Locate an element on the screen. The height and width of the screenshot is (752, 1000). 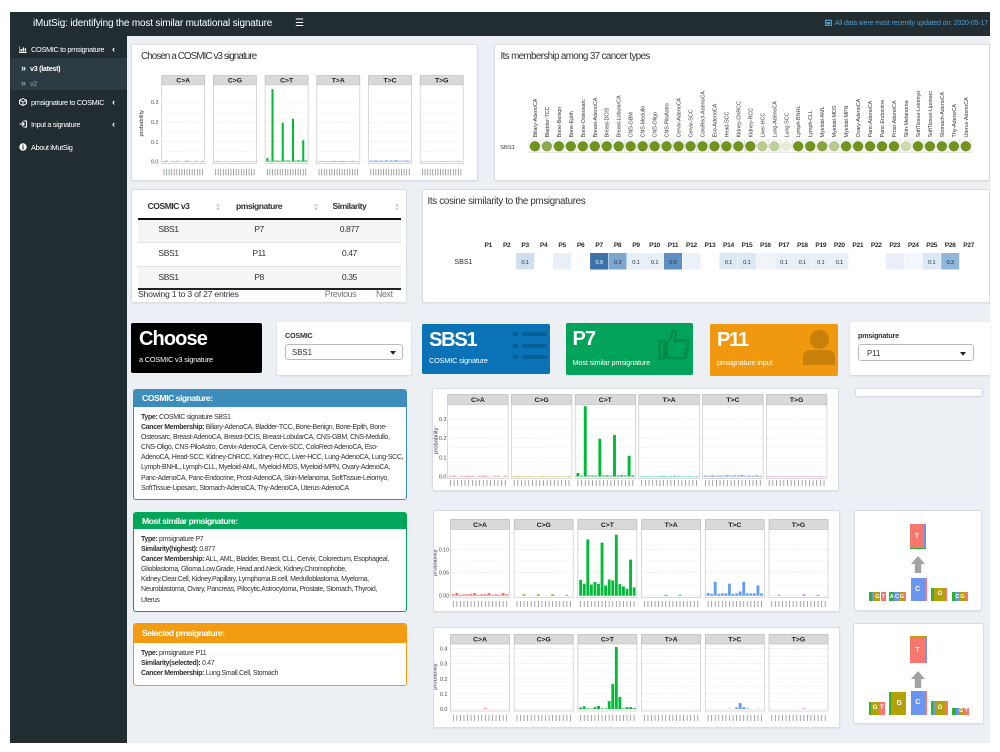
svg-text: CNS-PiloAstro is located at coordinates (668, 120).